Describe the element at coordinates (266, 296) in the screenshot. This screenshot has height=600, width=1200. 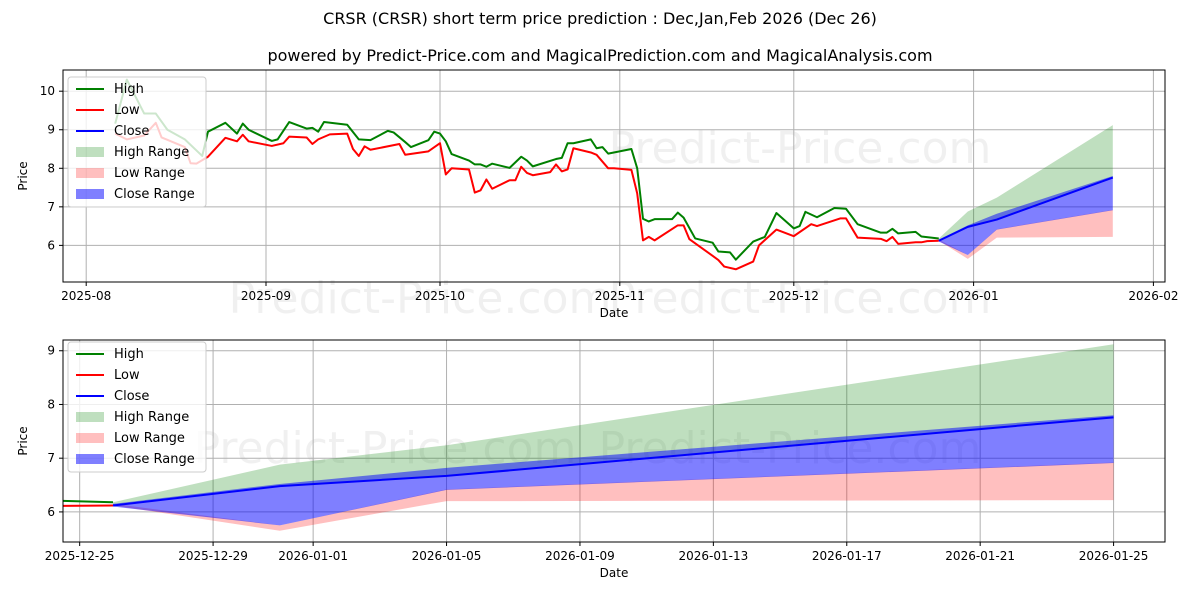
I see `x-tick-label: 2025-09` at that location.